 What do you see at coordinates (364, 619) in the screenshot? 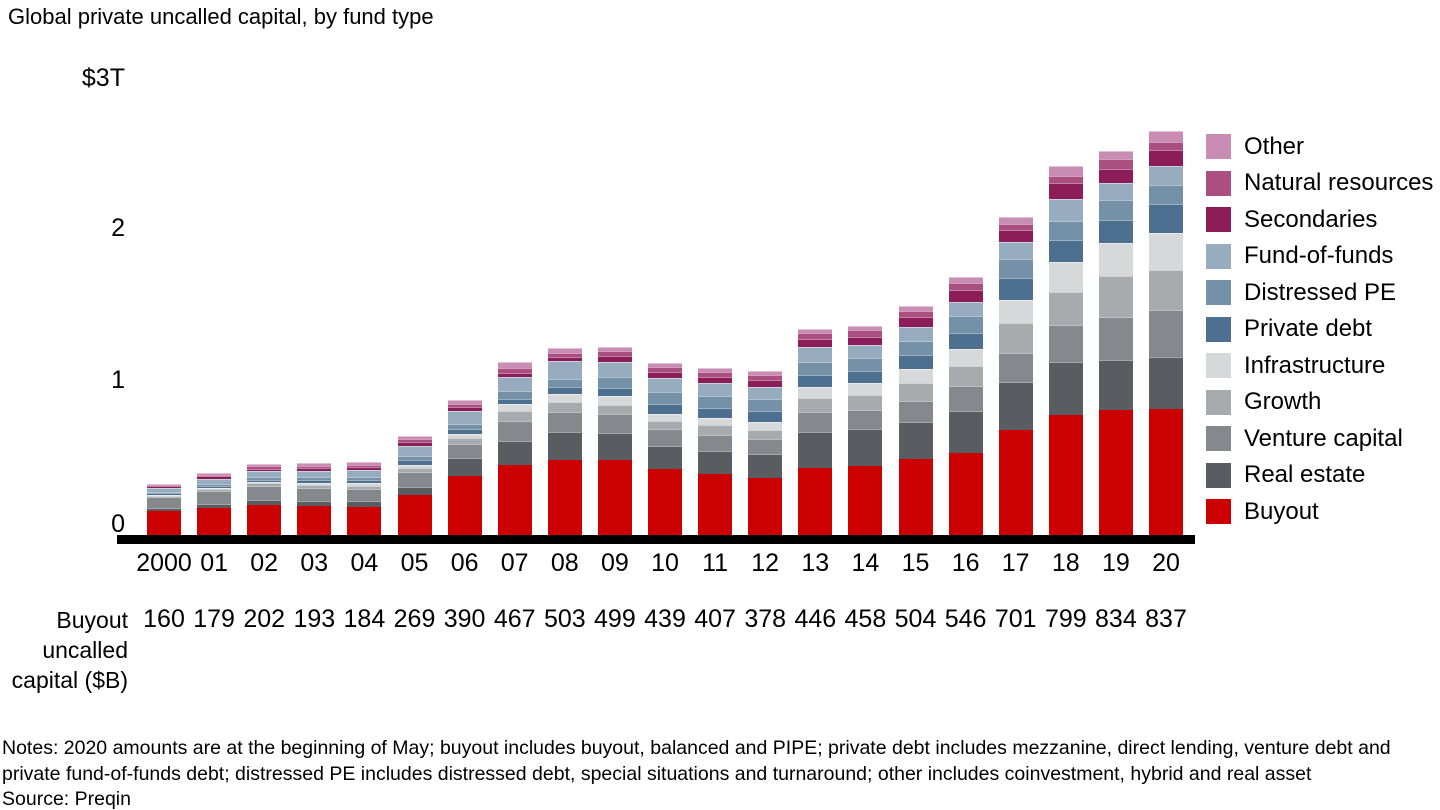
I see `buyout-value-04: 184` at bounding box center [364, 619].